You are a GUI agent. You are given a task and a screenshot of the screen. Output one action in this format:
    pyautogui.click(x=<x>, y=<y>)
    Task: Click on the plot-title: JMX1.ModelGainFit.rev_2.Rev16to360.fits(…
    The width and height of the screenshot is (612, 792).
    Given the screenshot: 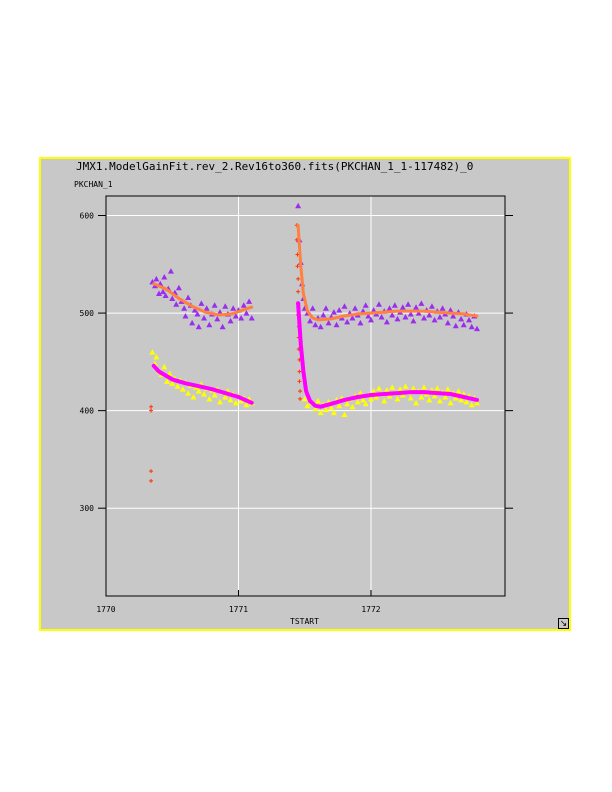 What is the action you would take?
    pyautogui.click(x=275, y=166)
    